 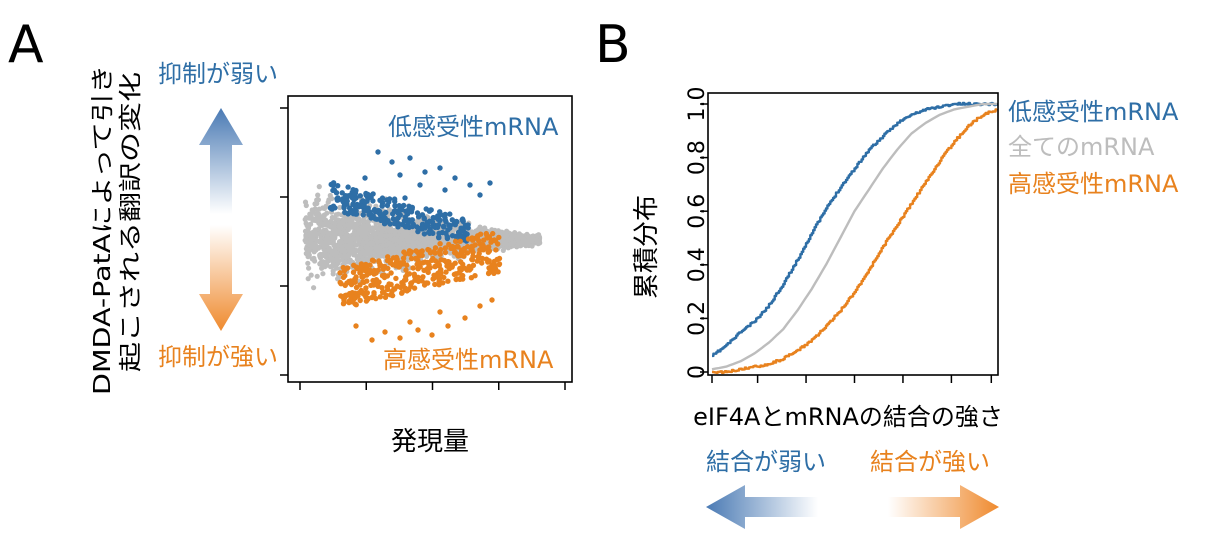 I want to click on panel-b-yticks: 0 0.2 0.4 0.6 0.8 1.0, so click(x=697, y=233).